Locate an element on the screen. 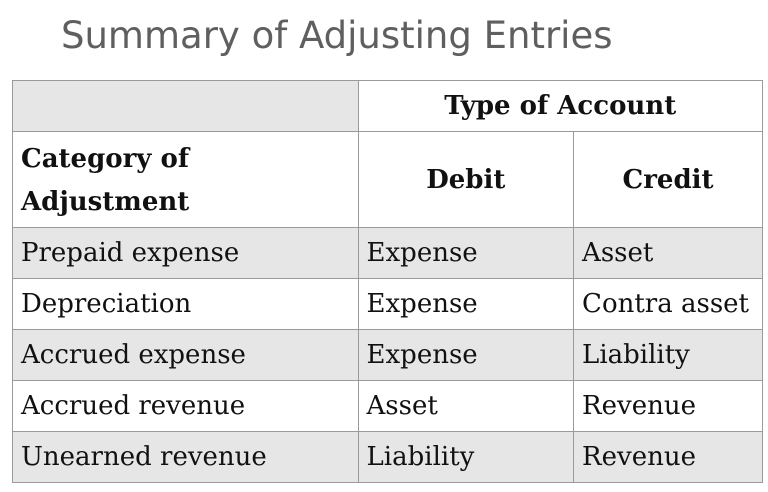 This screenshot has width=768, height=492. category-header-line1: Category of is located at coordinates (105, 158).